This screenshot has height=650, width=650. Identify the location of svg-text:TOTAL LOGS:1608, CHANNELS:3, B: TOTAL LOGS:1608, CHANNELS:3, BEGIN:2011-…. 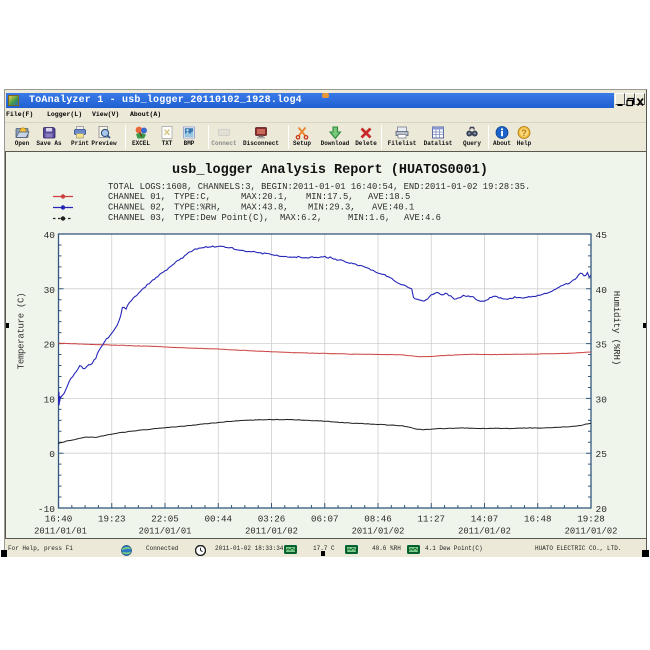
(319, 187).